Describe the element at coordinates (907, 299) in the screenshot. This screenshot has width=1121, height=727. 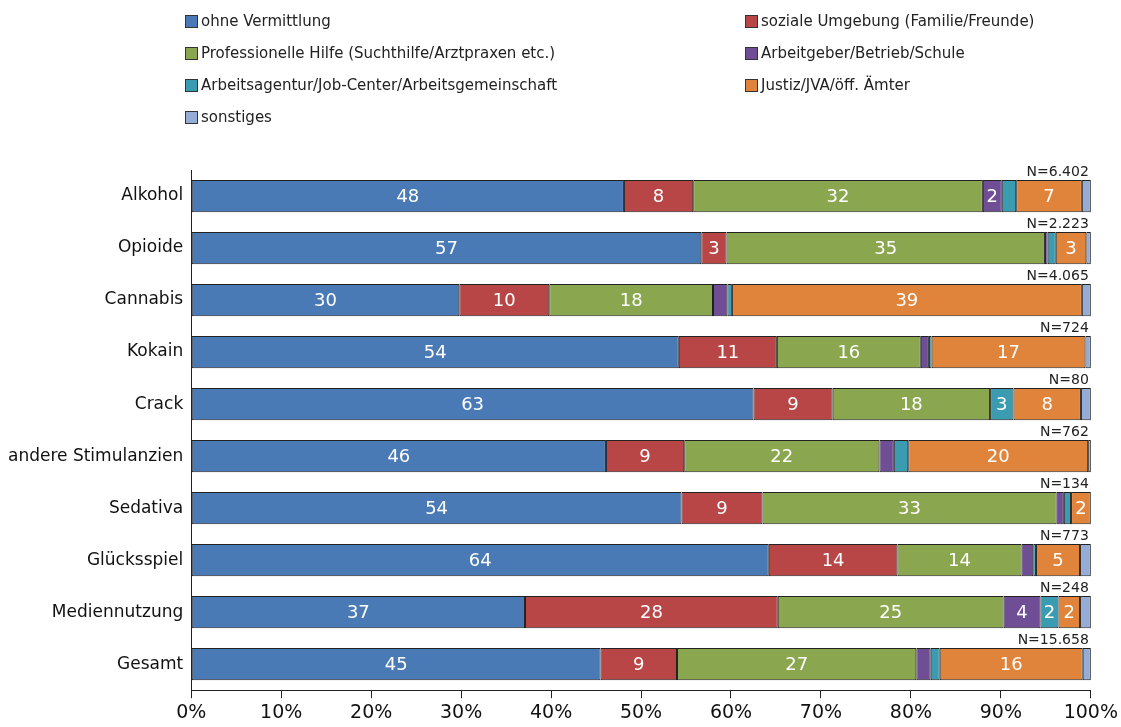
I see `data-label: 39` at that location.